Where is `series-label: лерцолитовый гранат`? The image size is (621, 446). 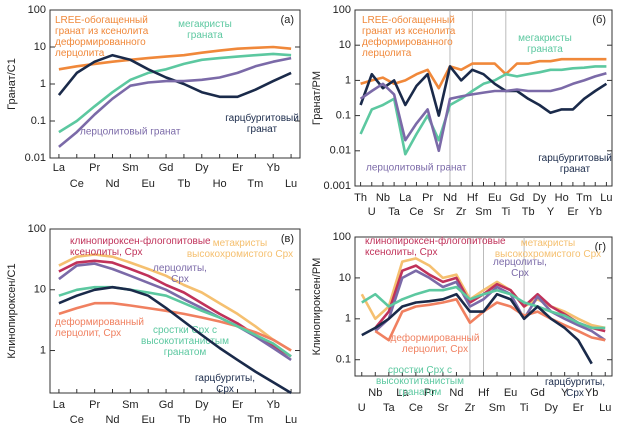
series-label: лерцолитовый гранат is located at coordinates (416, 168).